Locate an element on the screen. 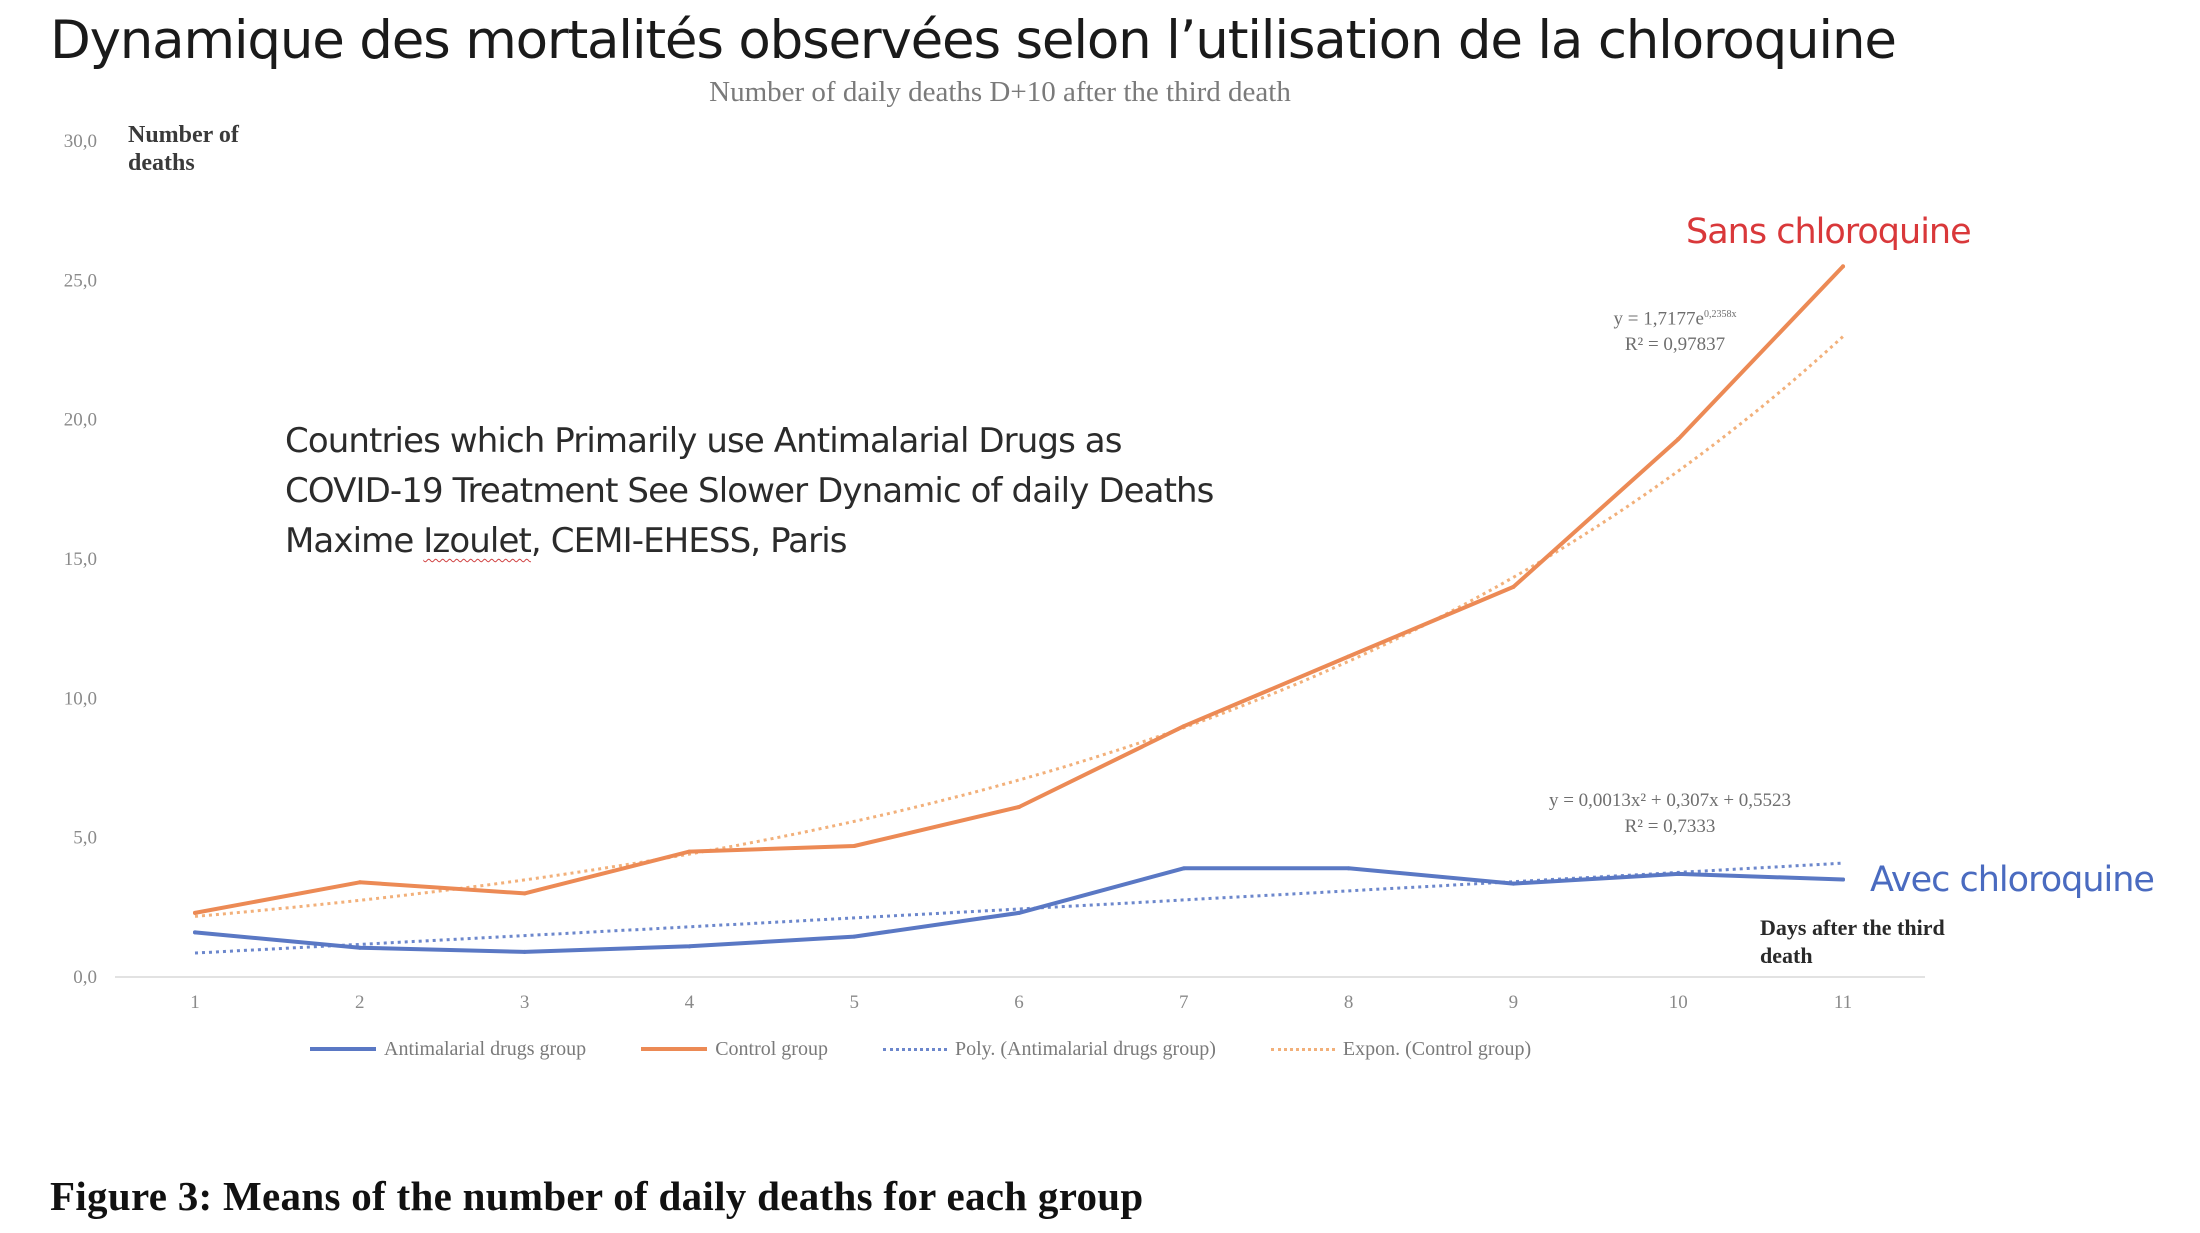  y-tick-label: 30,0 is located at coordinates (80, 141).